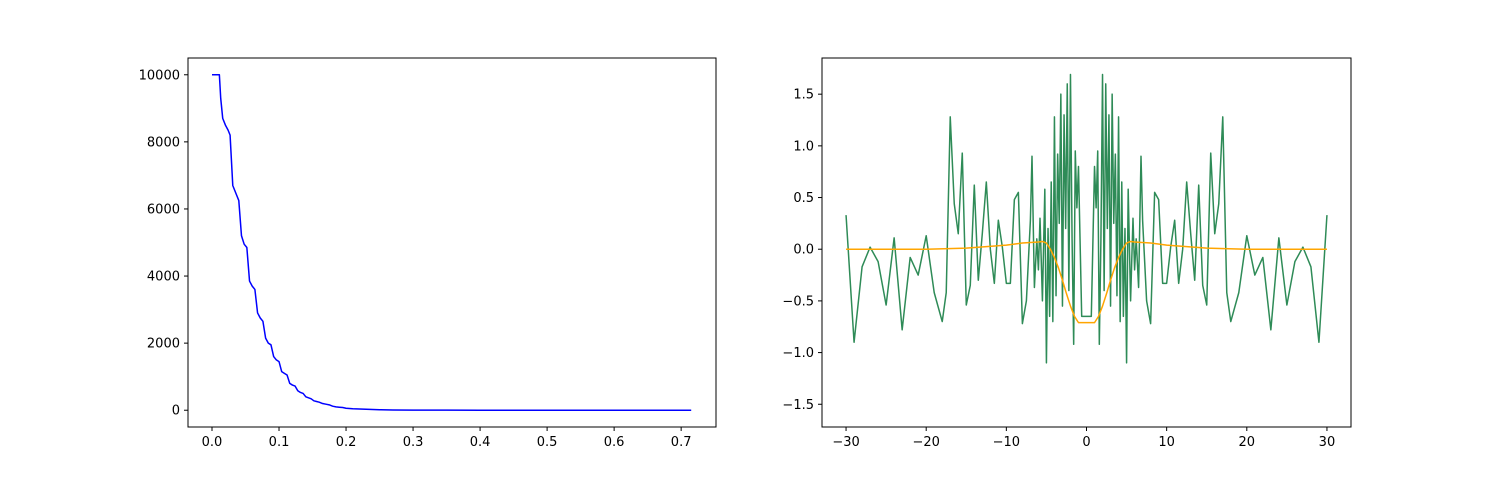  I want to click on x-tick-label: −20, so click(925, 442).